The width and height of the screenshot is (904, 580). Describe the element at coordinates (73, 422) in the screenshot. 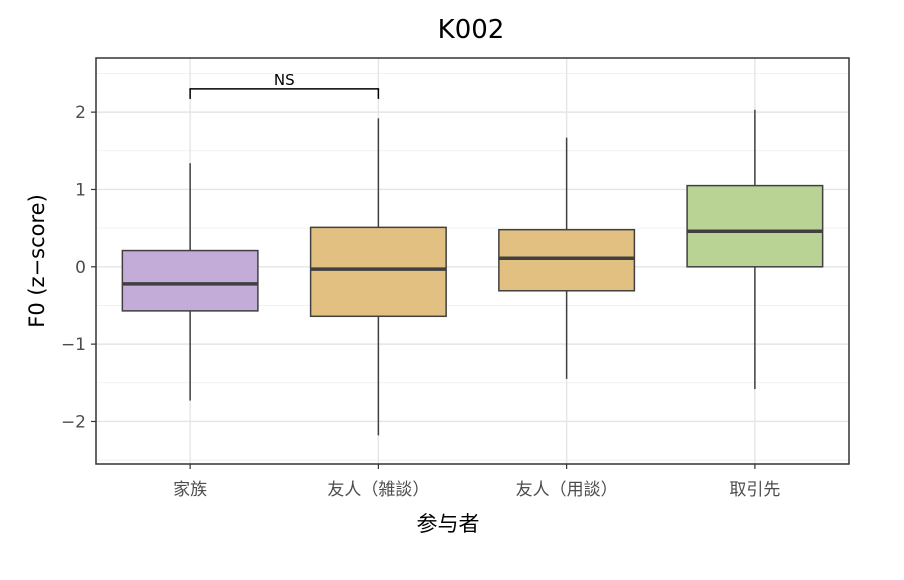

I see `y-tick-label: −2` at that location.